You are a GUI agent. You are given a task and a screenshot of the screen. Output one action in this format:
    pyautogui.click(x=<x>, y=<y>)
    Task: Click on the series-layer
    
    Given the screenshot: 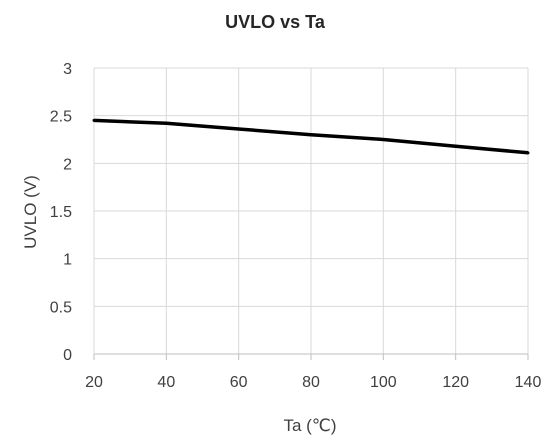 What is the action you would take?
    pyautogui.click(x=311, y=136)
    